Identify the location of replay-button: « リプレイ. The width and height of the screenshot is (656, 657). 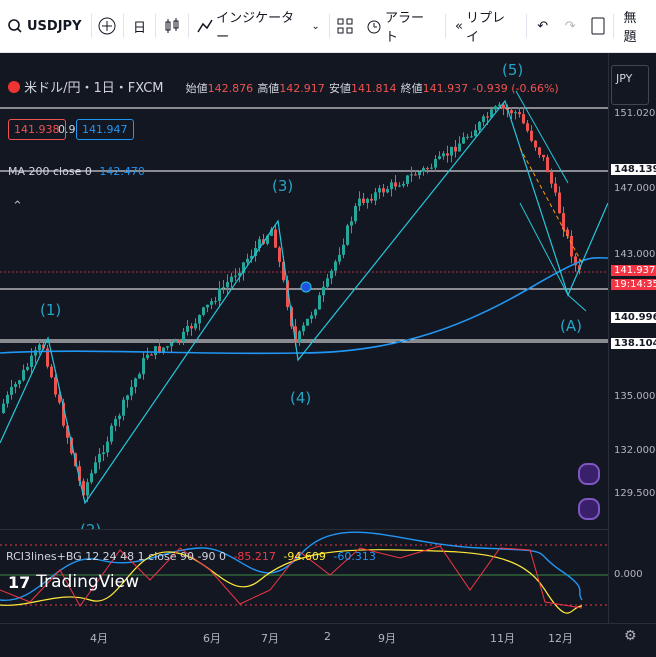
(486, 26).